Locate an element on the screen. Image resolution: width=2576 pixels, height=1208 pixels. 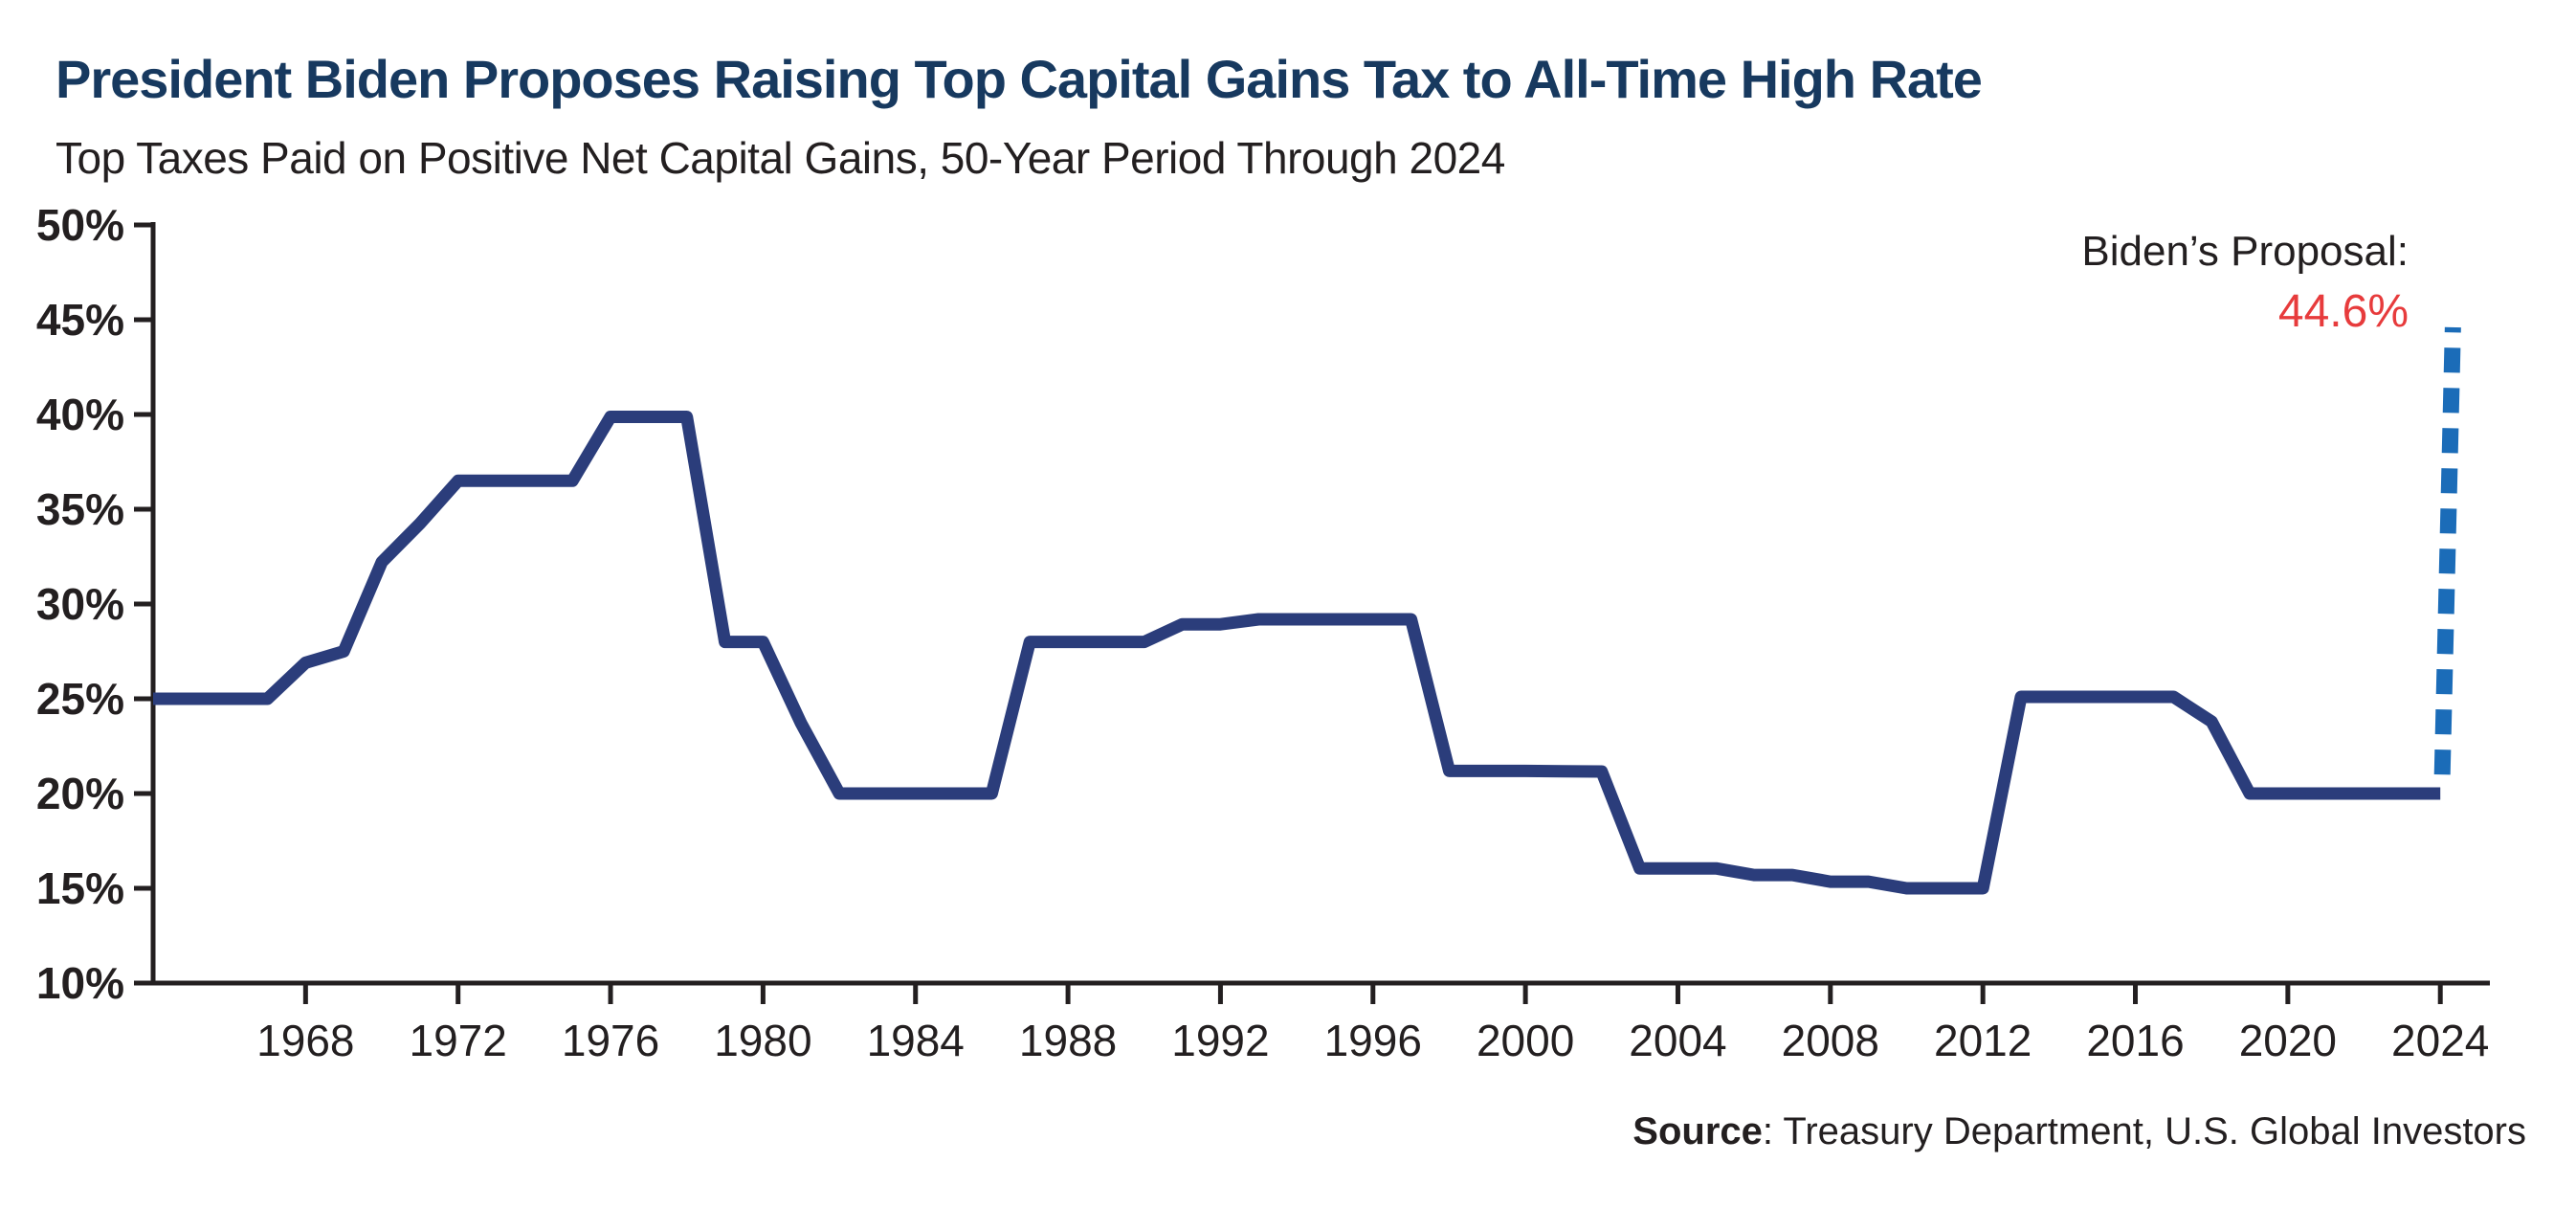
y-tick-label: 40% is located at coordinates (80, 414).